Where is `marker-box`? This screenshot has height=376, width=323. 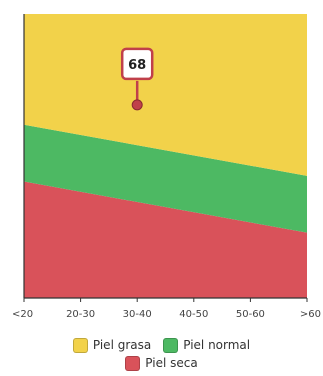
marker-box is located at coordinates (137, 64).